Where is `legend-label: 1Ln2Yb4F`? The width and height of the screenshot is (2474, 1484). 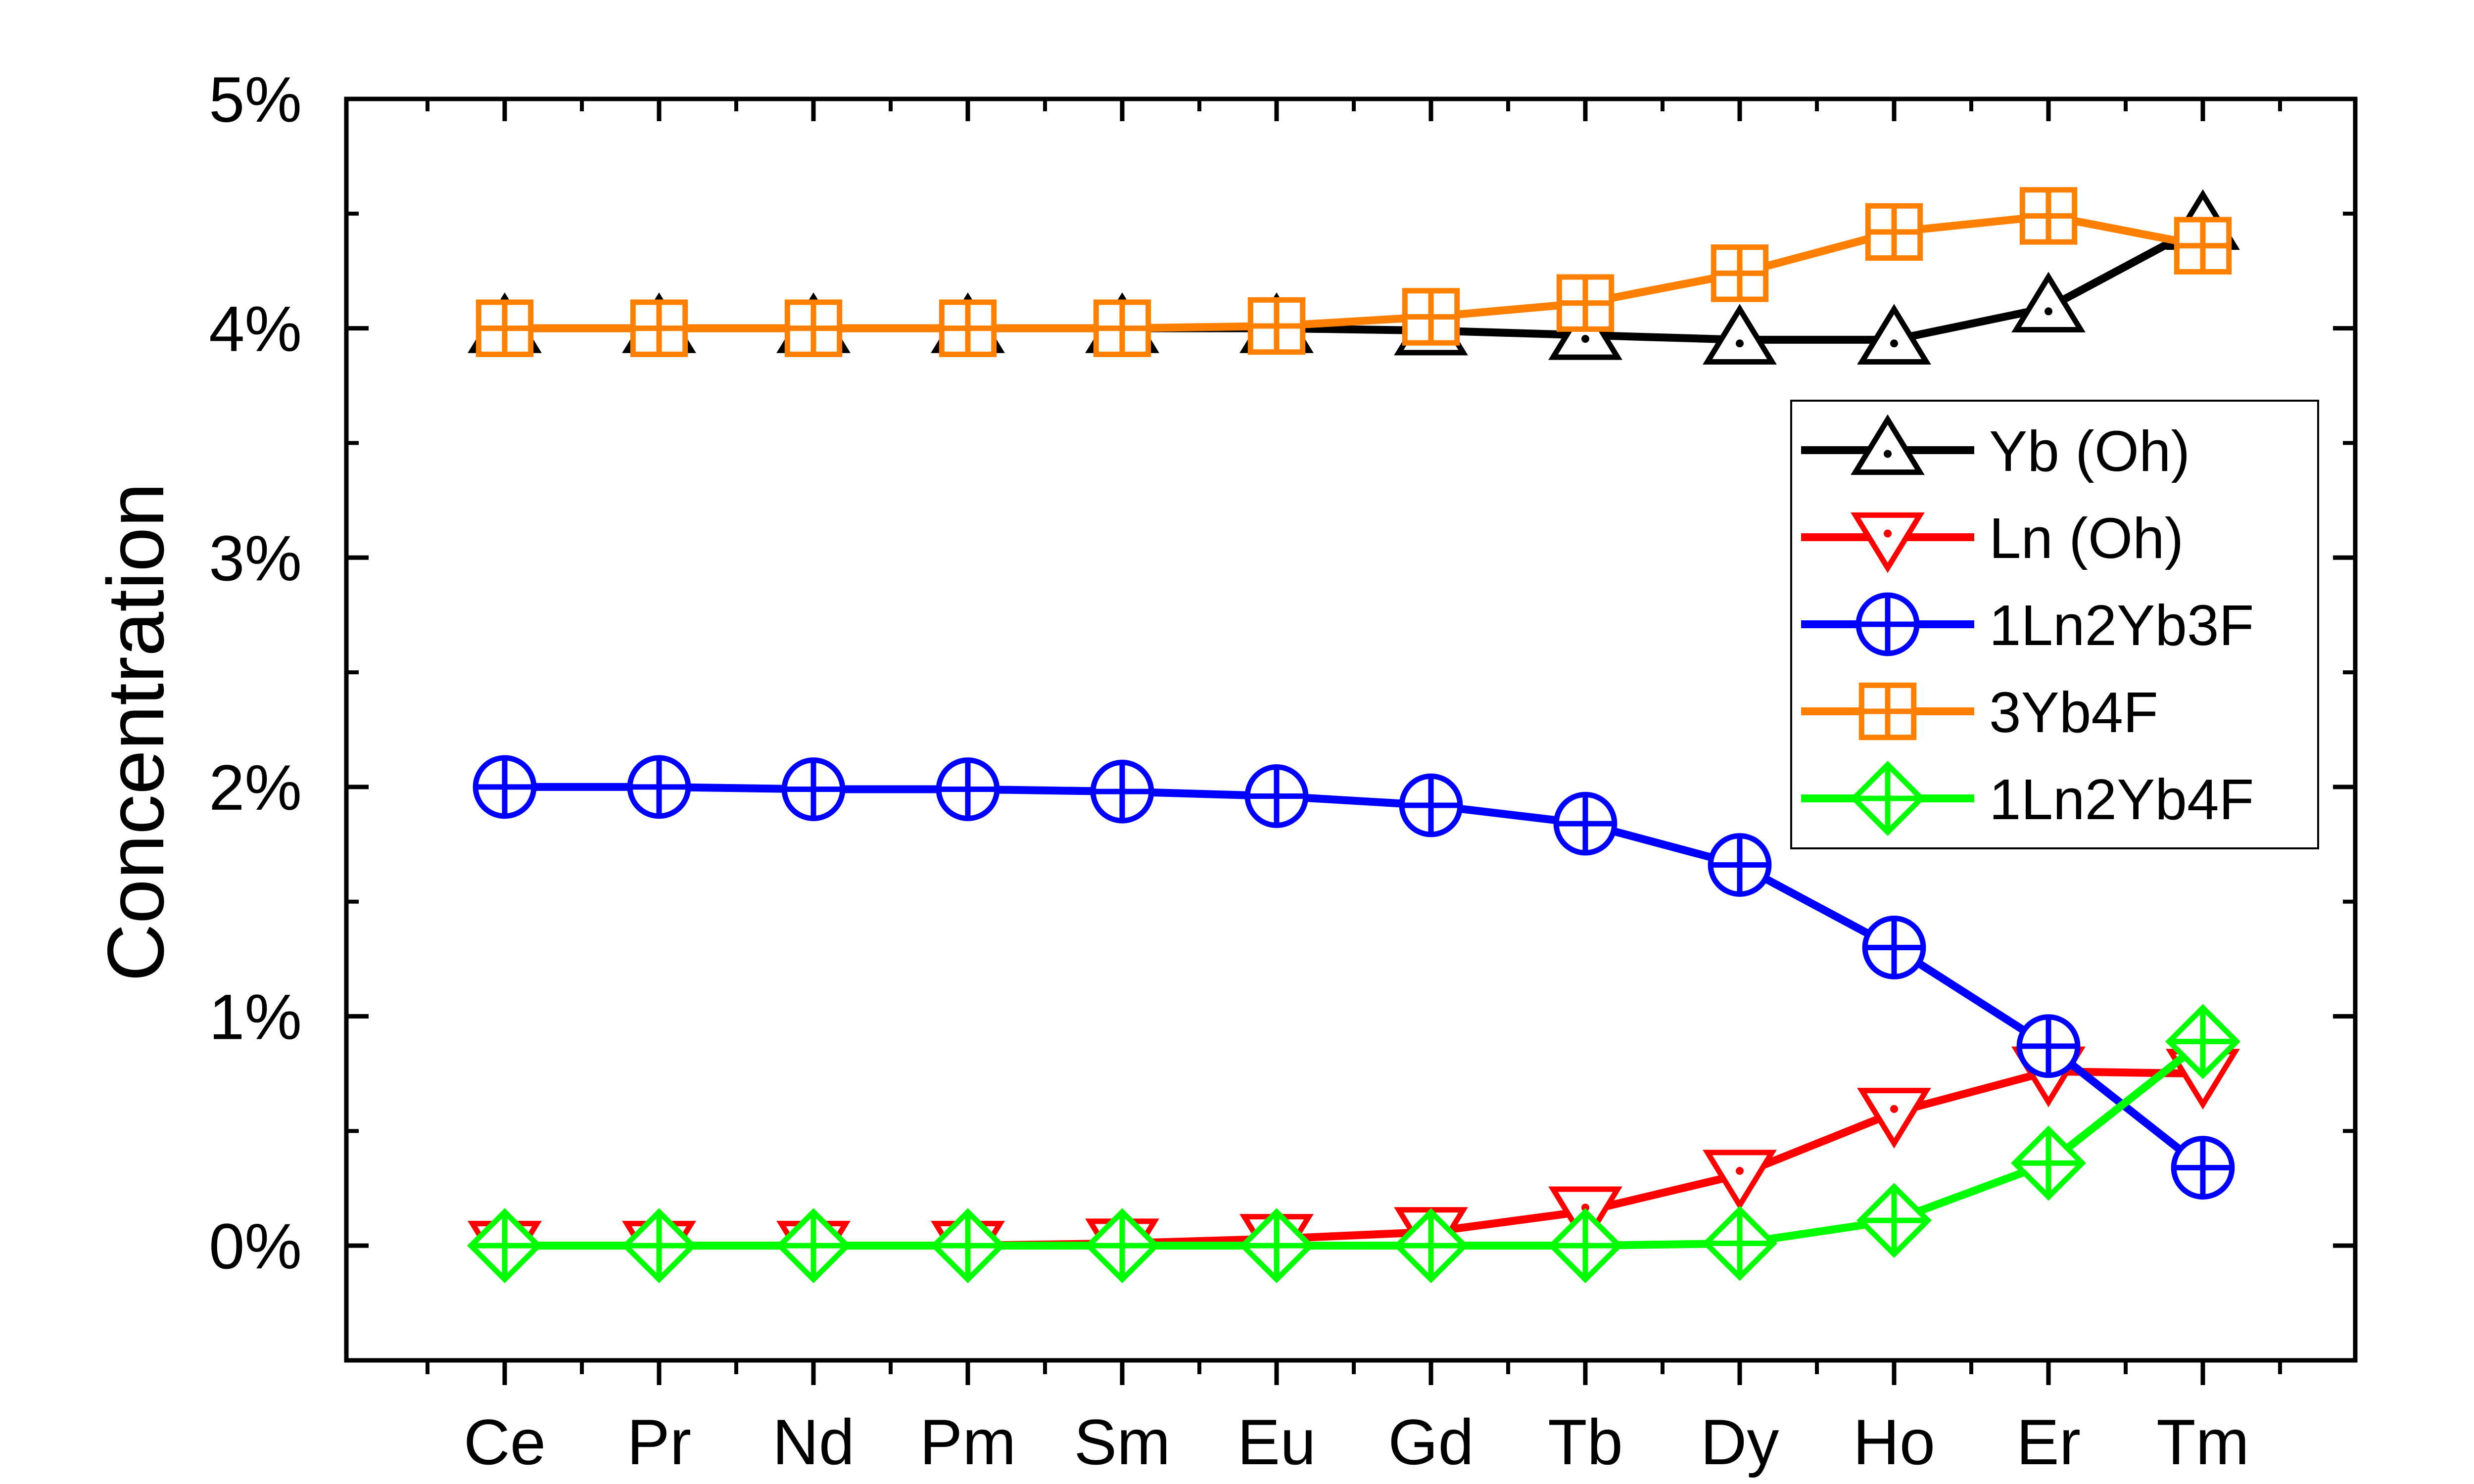 legend-label: 1Ln2Yb4F is located at coordinates (2122, 799).